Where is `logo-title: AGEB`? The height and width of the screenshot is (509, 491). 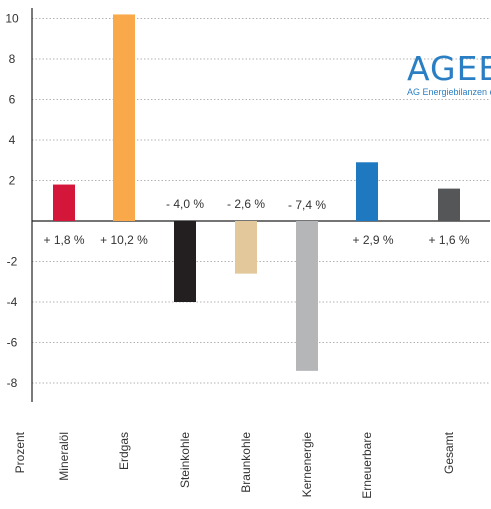
logo-title: AGEB is located at coordinates (449, 68).